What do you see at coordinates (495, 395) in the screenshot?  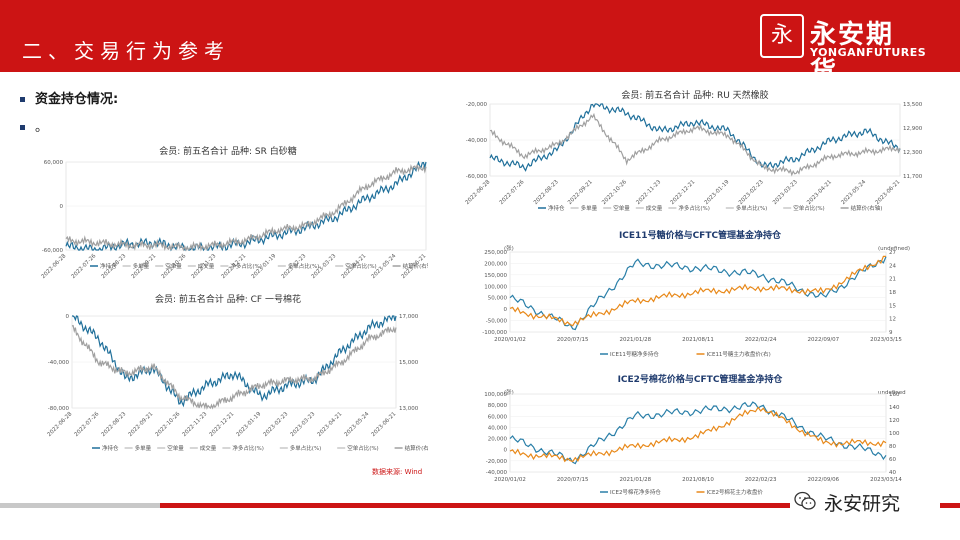 I see `y-left-tick-label: 100,000` at bounding box center [495, 395].